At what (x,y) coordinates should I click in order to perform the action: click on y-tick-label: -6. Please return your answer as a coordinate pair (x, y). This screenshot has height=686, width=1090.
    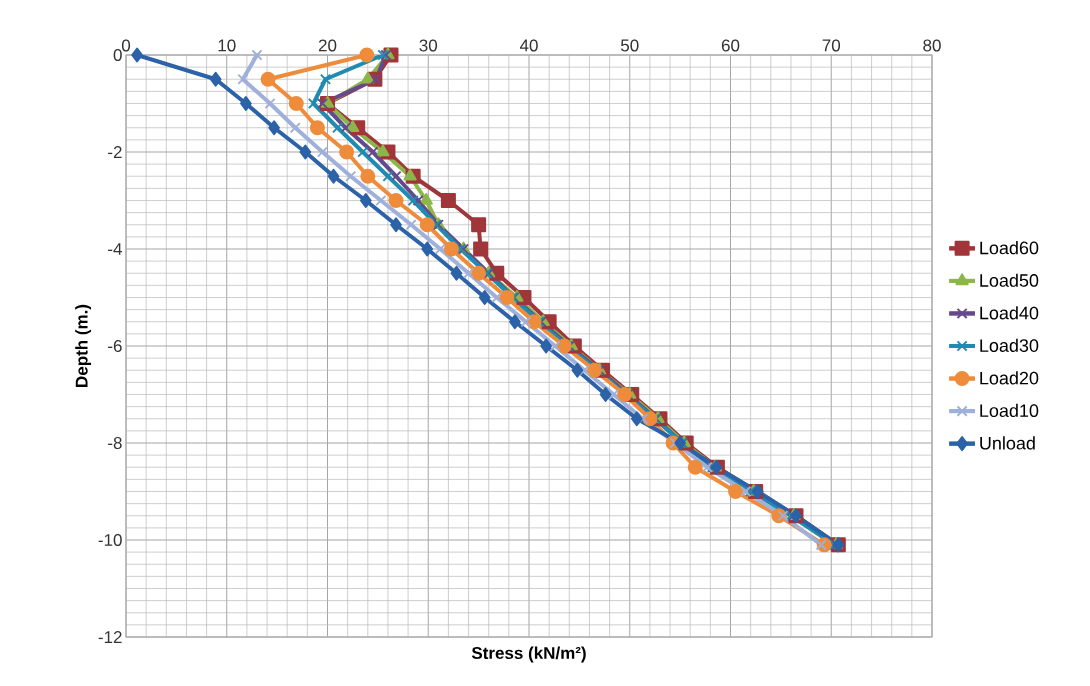
    Looking at the image, I should click on (115, 346).